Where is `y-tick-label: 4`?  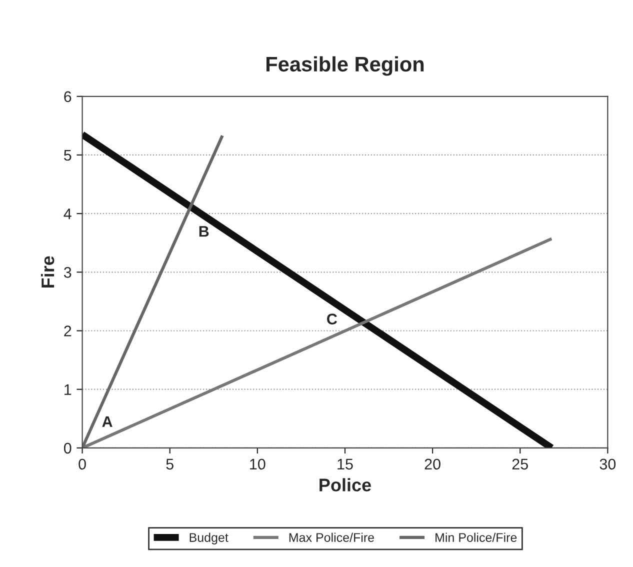
y-tick-label: 4 is located at coordinates (68, 214).